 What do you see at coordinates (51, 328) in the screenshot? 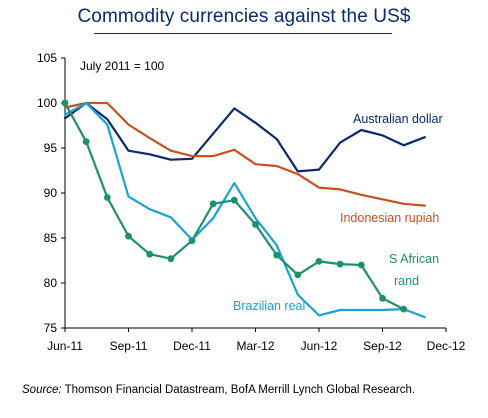
I see `y-tick-label: 75` at bounding box center [51, 328].